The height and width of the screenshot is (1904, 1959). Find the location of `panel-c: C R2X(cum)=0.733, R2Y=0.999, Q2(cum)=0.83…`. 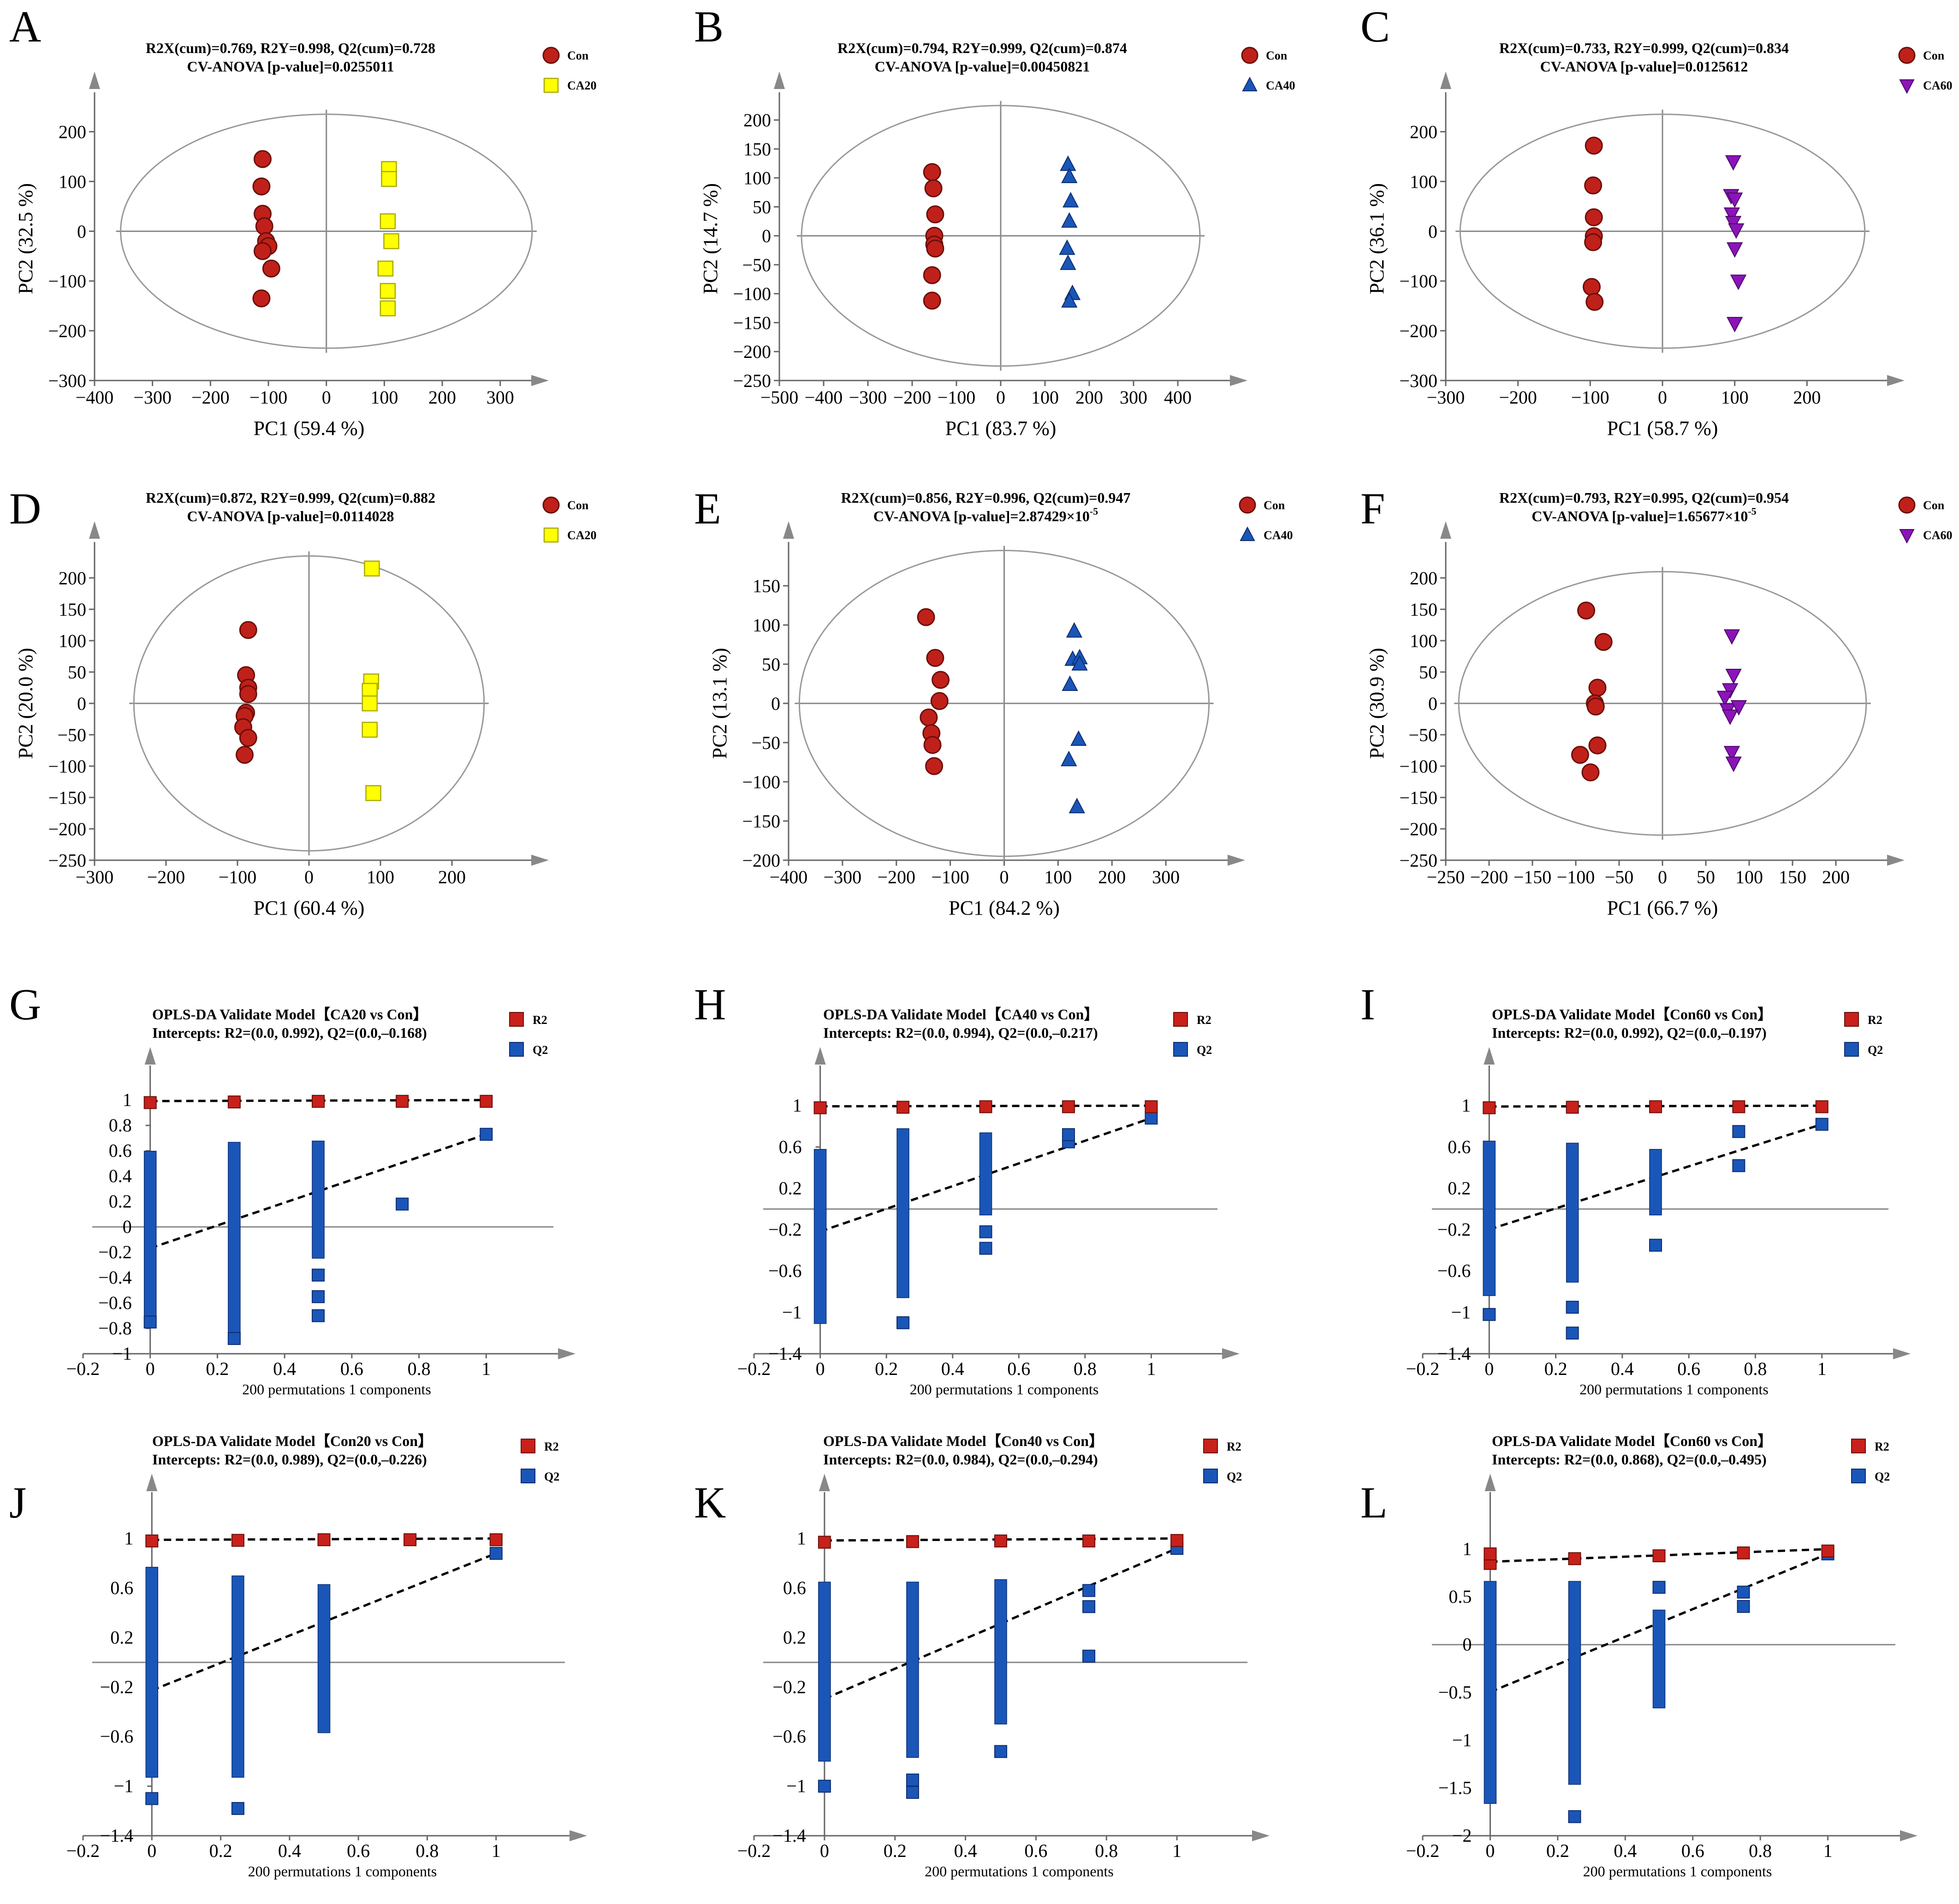

panel-c: C R2X(cum)=0.733, R2Y=0.999, Q2(cum)=0.83… is located at coordinates (1657, 221).